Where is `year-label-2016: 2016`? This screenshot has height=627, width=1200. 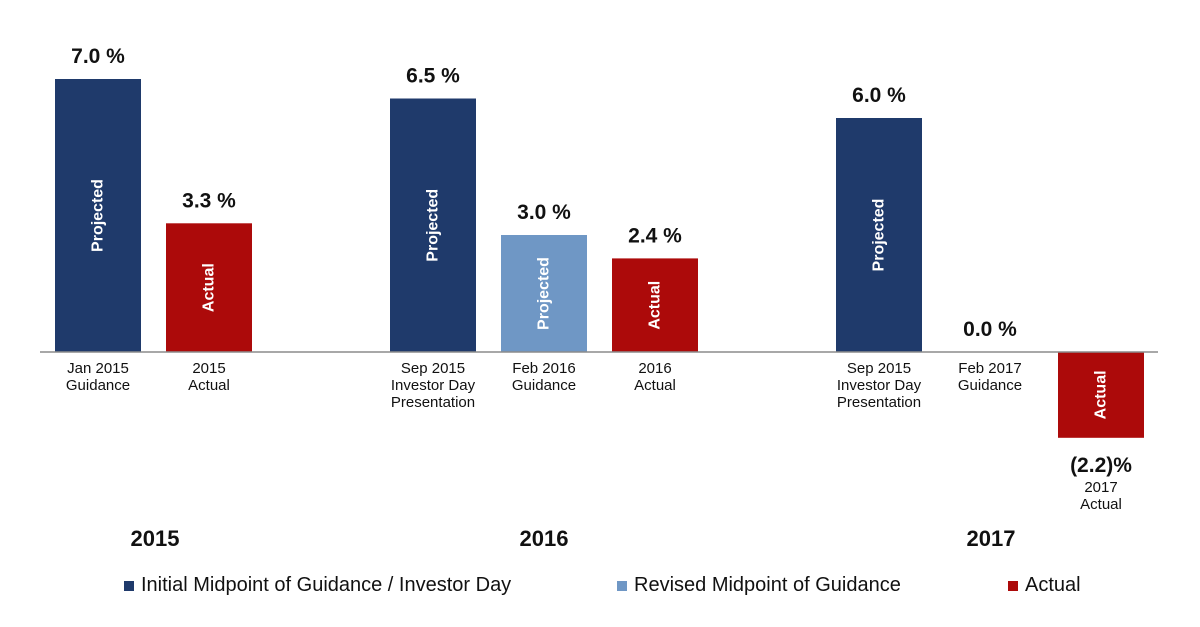
year-label-2016: 2016 is located at coordinates (544, 538).